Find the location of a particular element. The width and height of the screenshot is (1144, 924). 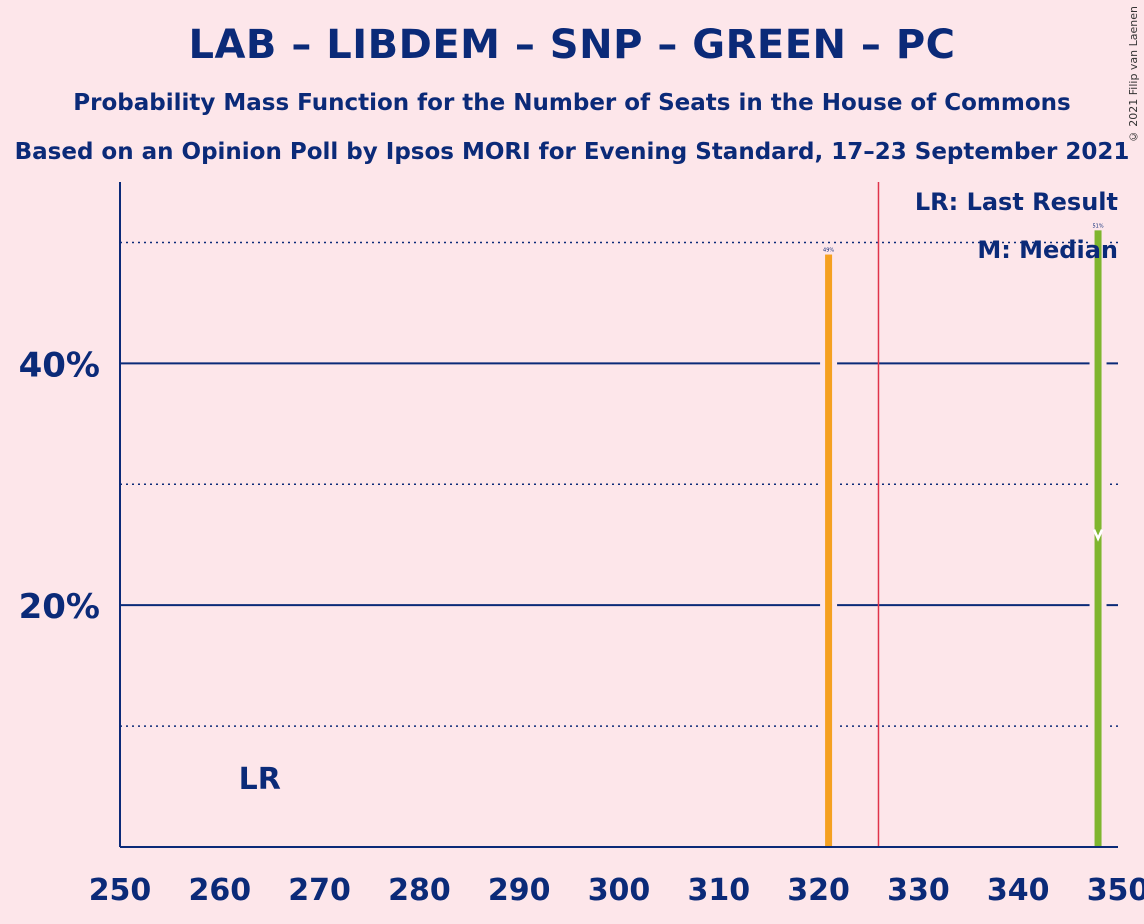

x-tick-label: 280 is located at coordinates (419, 890).